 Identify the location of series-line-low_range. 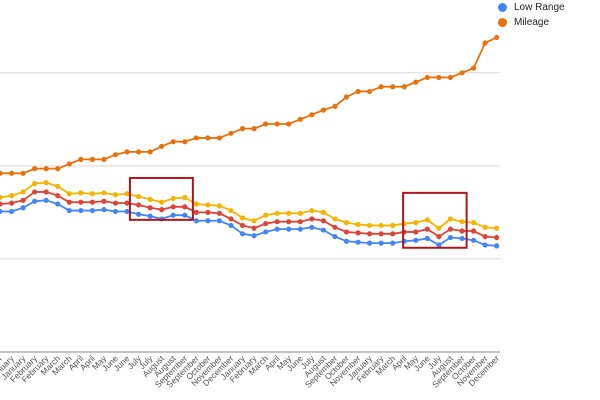
(248, 223).